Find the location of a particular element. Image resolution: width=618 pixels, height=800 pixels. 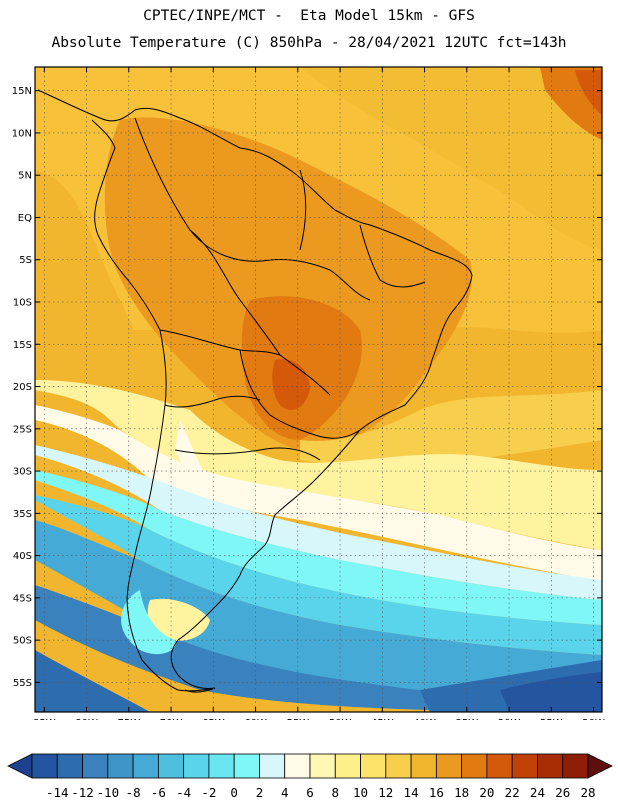

lon-label: 40W is located at coordinates (424, 719).